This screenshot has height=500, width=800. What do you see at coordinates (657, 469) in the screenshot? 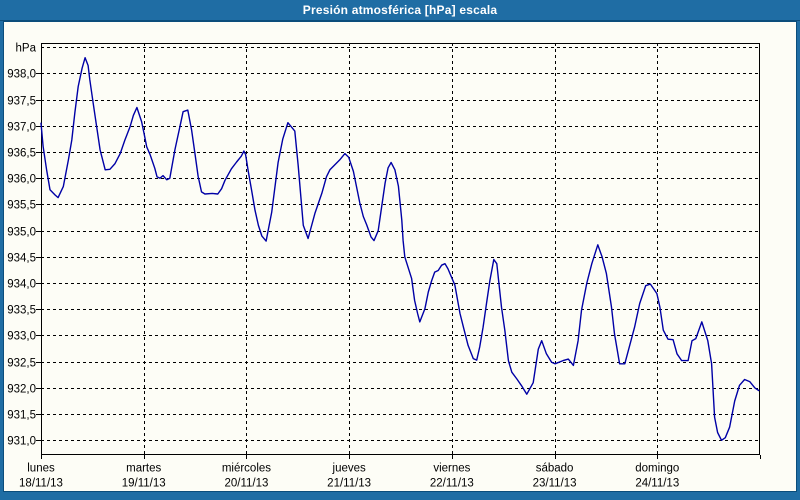
I see `axis-tick-label: domingo` at bounding box center [657, 469].